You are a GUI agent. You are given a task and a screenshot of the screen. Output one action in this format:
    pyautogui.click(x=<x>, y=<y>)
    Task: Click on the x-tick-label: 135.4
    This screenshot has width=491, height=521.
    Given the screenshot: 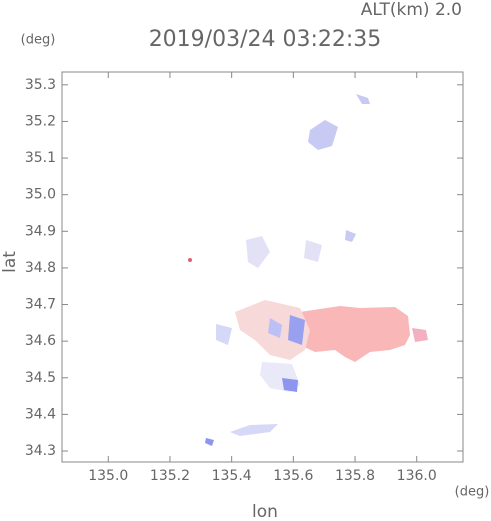 What is the action you would take?
    pyautogui.click(x=232, y=476)
    